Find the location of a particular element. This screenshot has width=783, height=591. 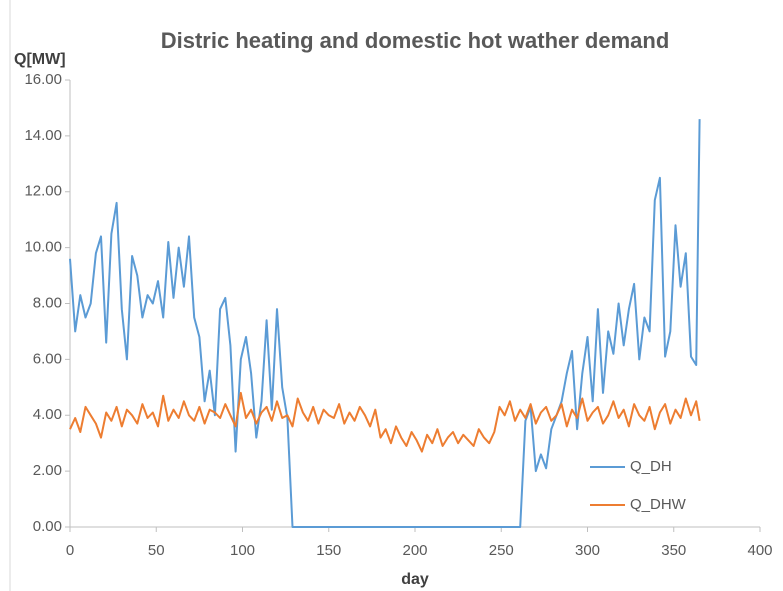

y-tick-label: 0.00 is located at coordinates (47, 526).